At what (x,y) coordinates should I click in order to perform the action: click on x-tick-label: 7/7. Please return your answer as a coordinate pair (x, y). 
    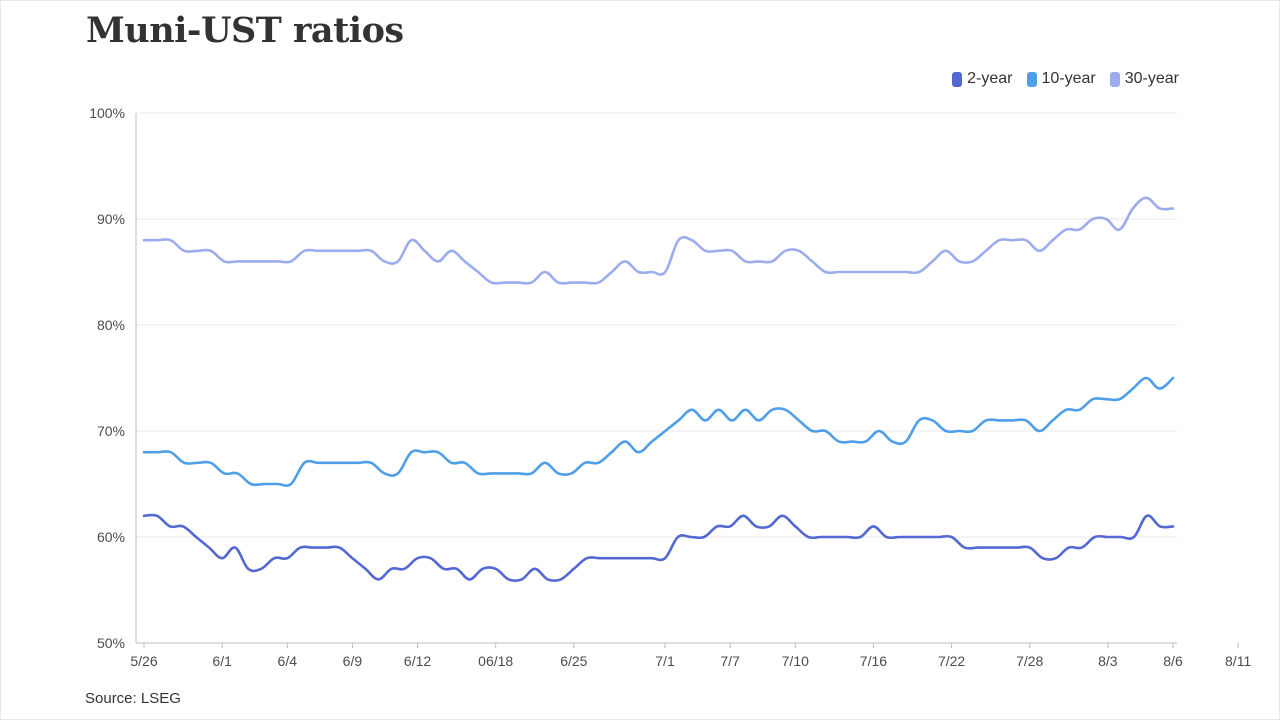
    Looking at the image, I should click on (730, 661).